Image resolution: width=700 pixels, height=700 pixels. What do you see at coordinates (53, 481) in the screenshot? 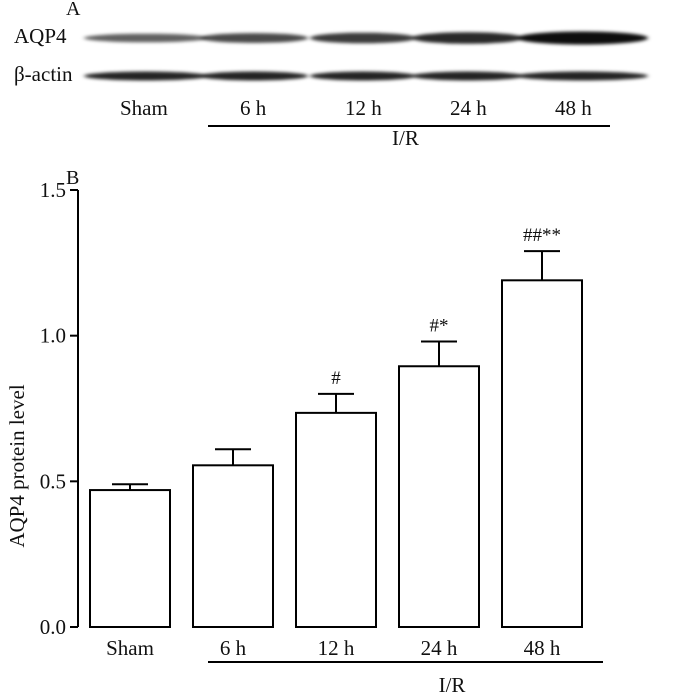
I see `y-tick-label: 0.5` at bounding box center [53, 481].